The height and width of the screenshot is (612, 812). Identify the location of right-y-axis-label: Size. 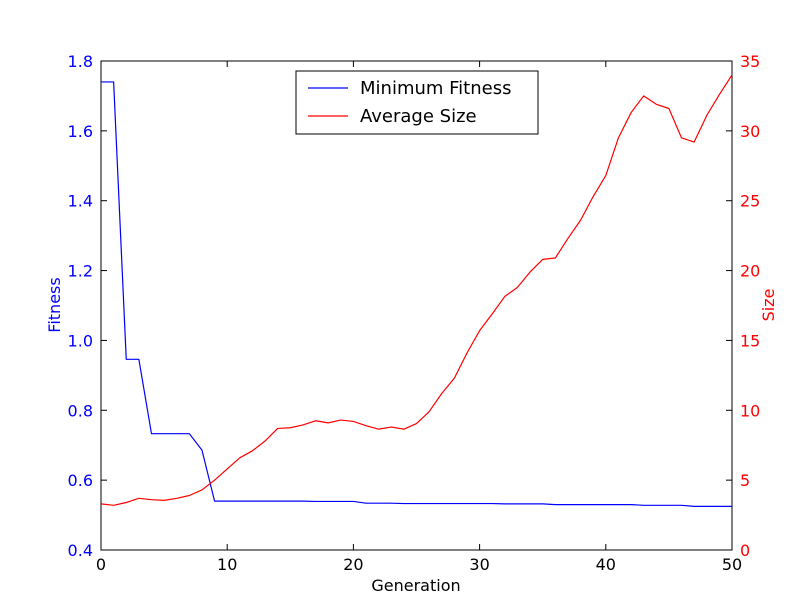
(768, 305).